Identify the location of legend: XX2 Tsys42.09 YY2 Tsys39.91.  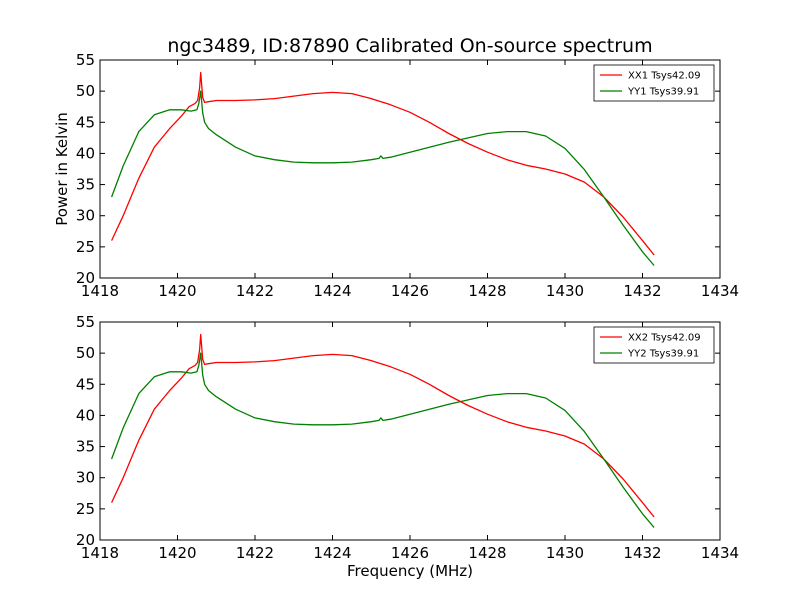
(654, 345).